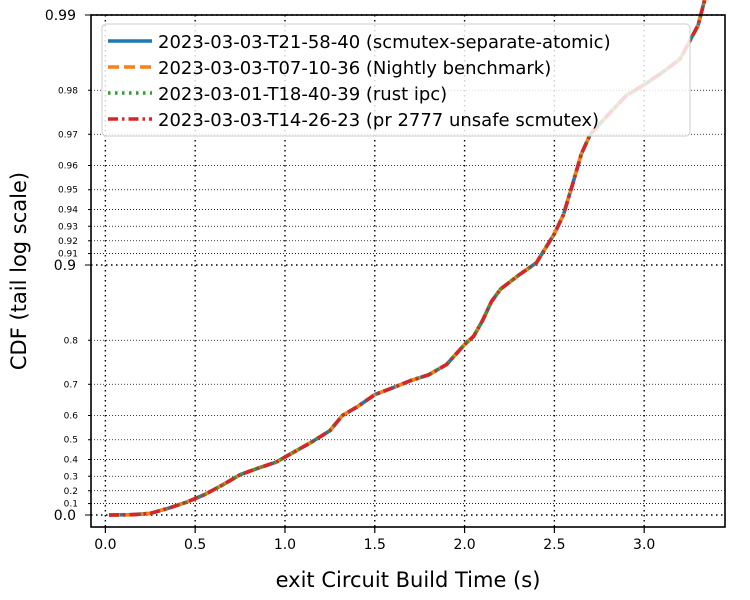 This screenshot has width=750, height=600. What do you see at coordinates (71, 441) in the screenshot?
I see `y-tick-label: 0.5` at bounding box center [71, 441].